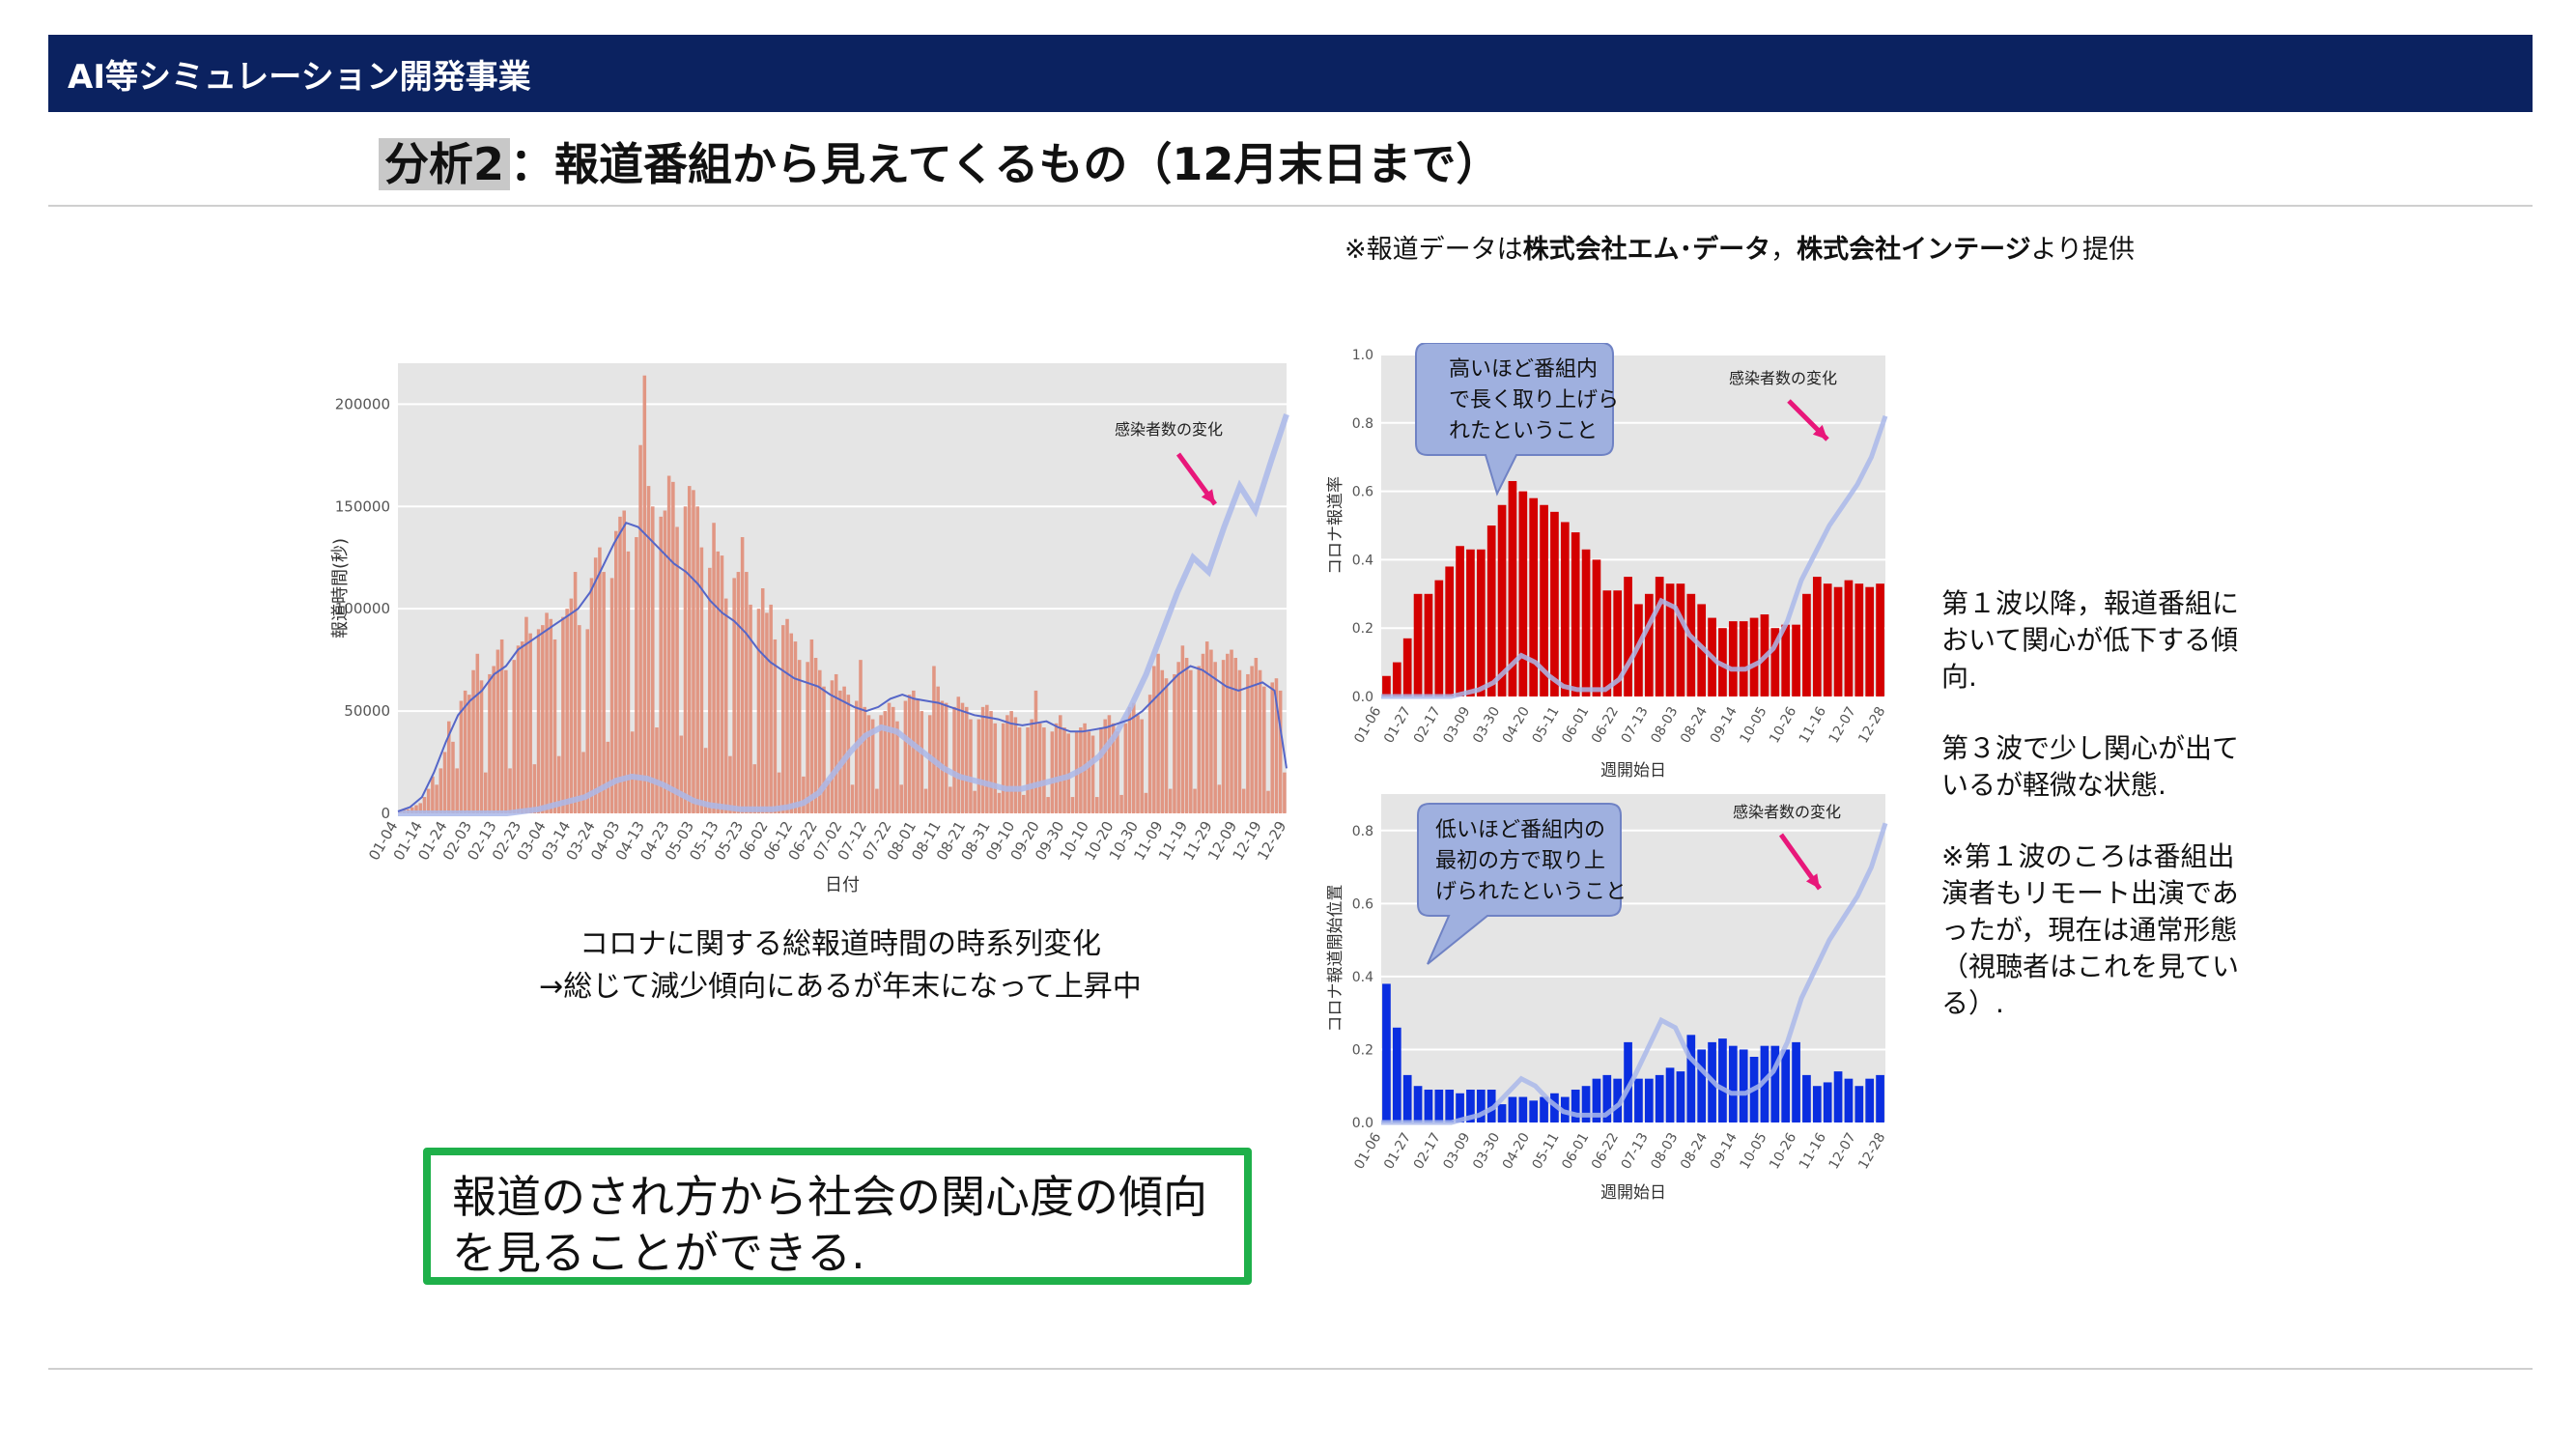 The height and width of the screenshot is (1449, 2576). What do you see at coordinates (1753, 725) in the screenshot?
I see `x-tick-label: 10-05` at bounding box center [1753, 725].